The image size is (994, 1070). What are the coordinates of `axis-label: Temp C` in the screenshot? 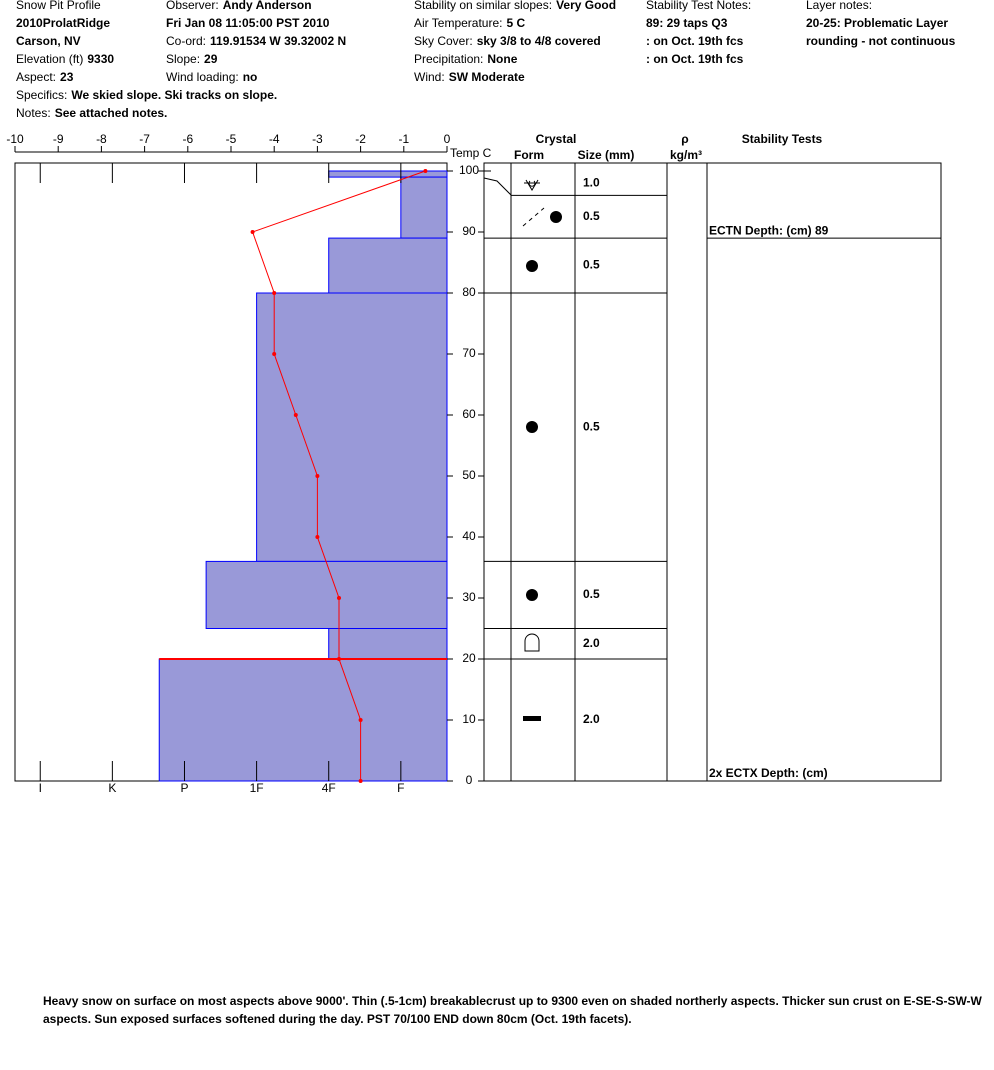 It's located at (471, 153).